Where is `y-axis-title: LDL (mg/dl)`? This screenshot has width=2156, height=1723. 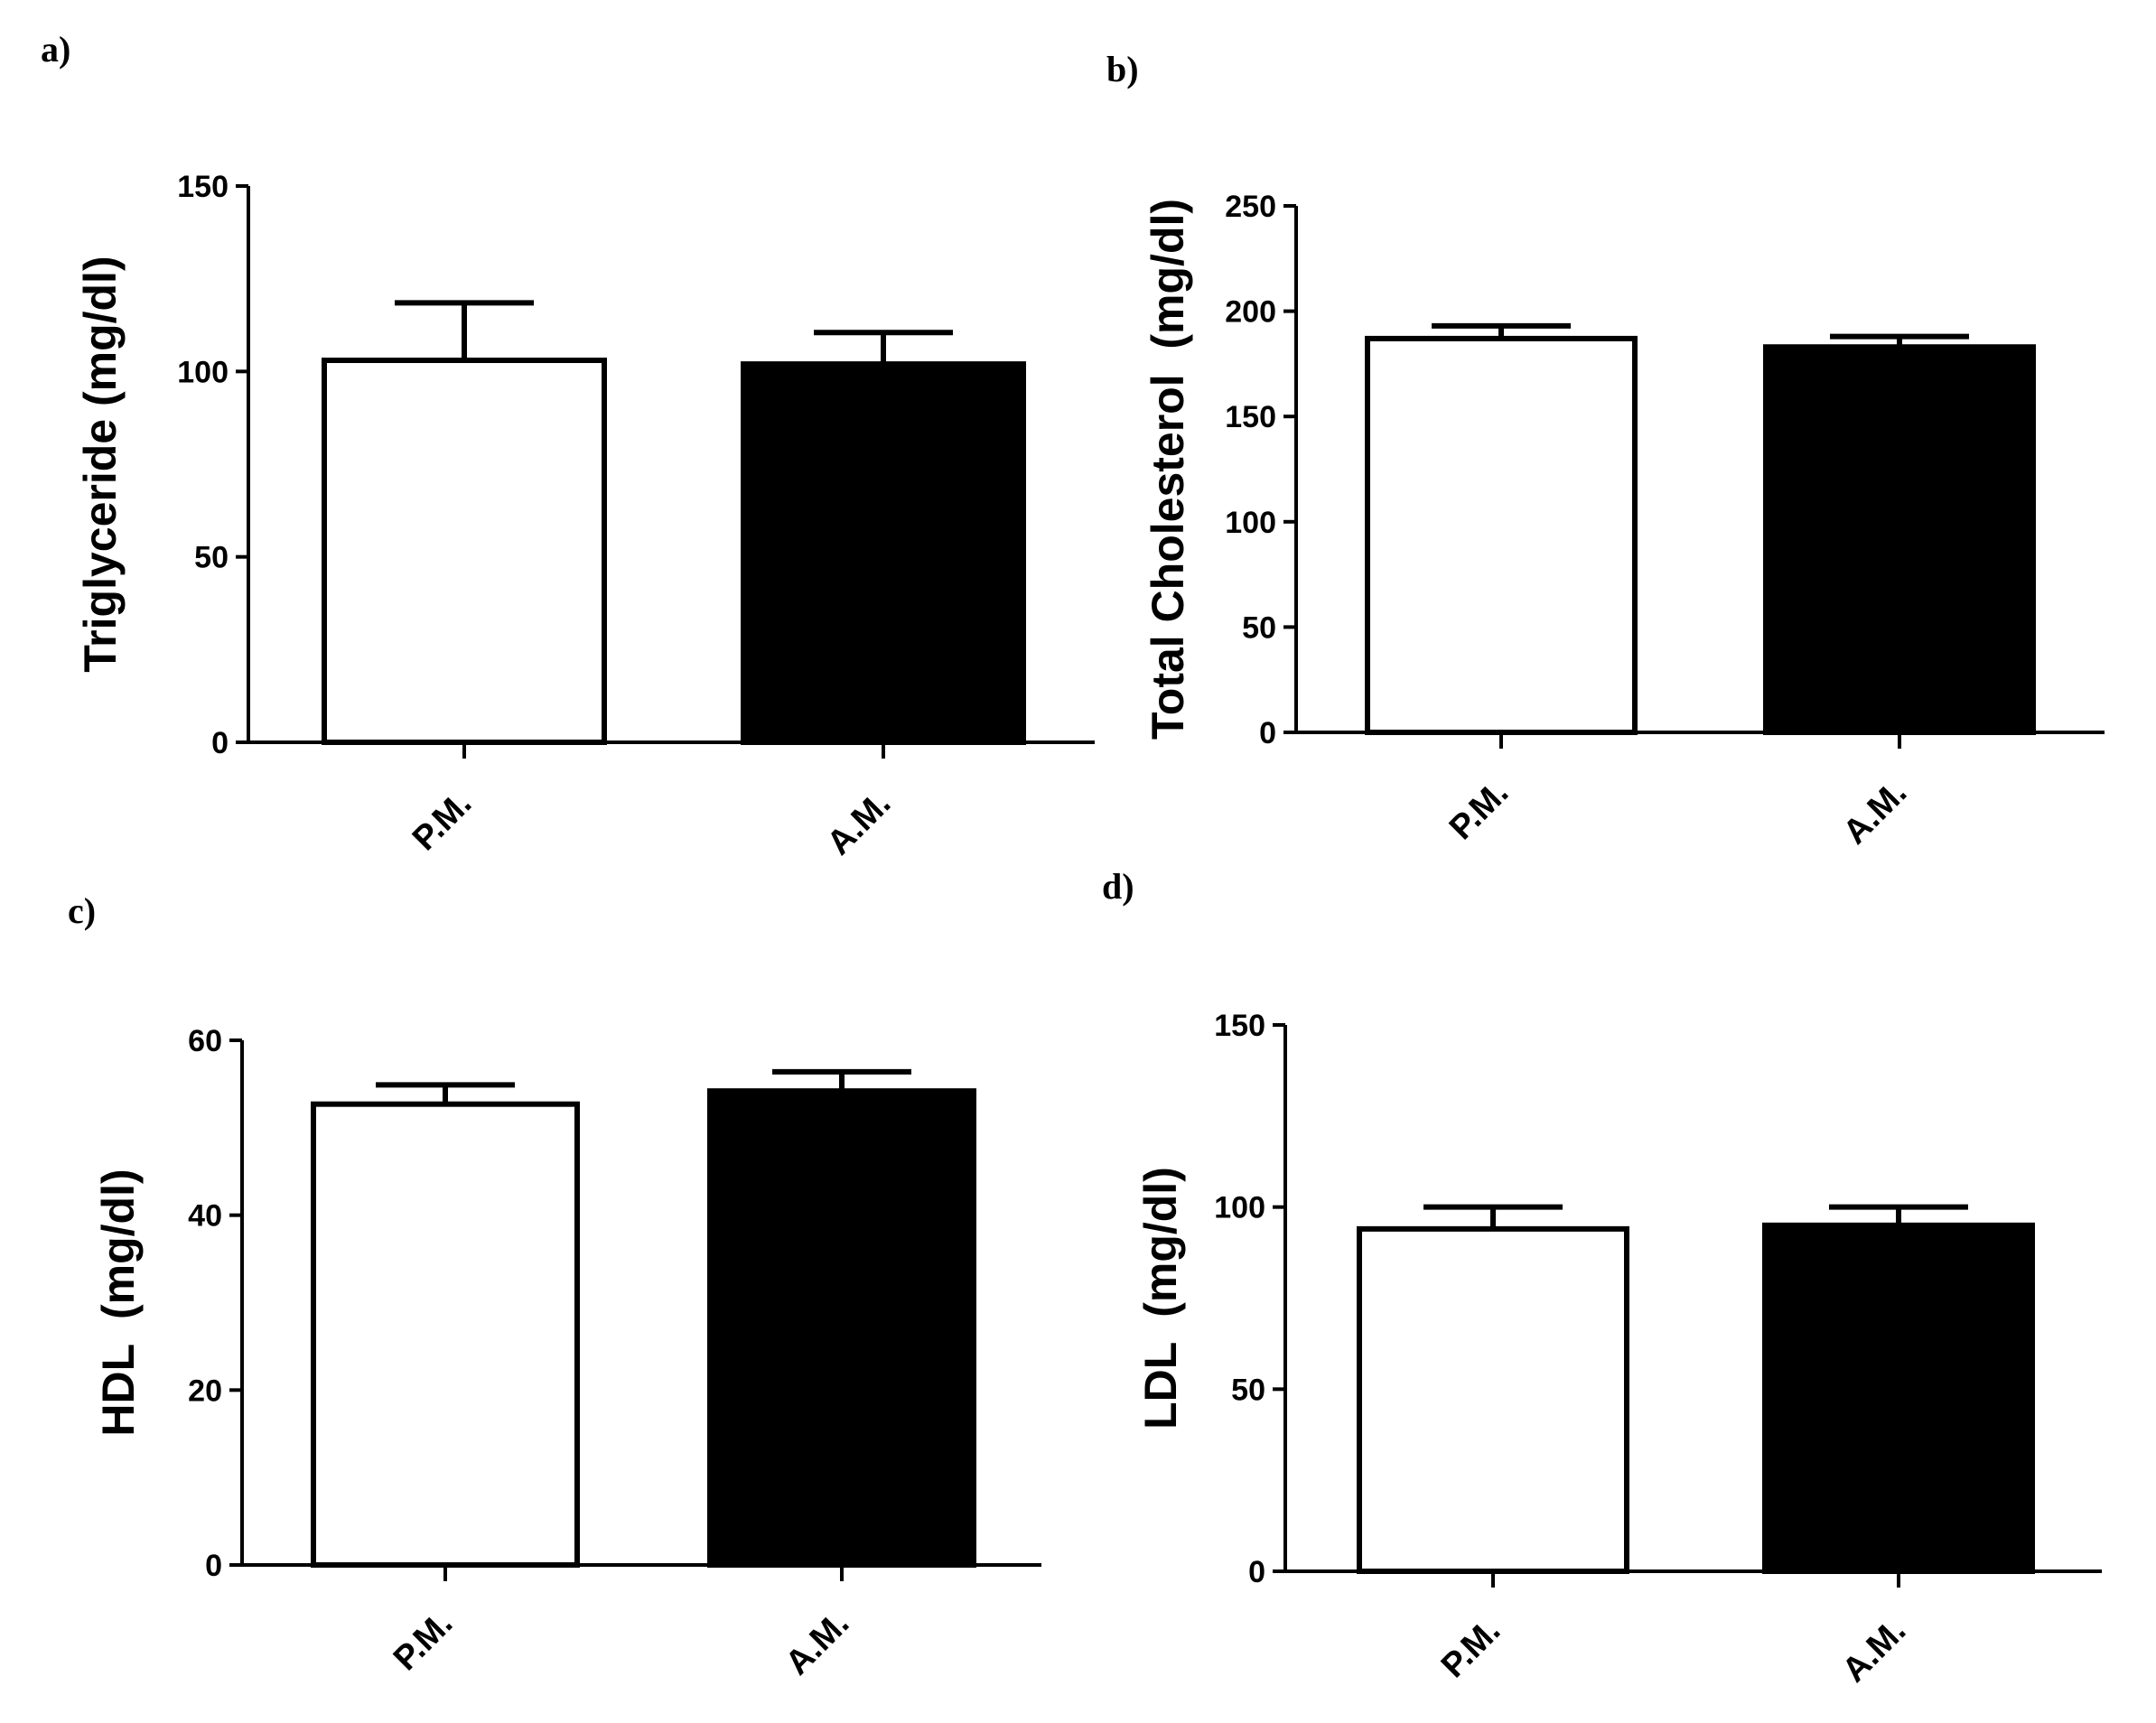 y-axis-title: LDL (mg/dl) is located at coordinates (1160, 1298).